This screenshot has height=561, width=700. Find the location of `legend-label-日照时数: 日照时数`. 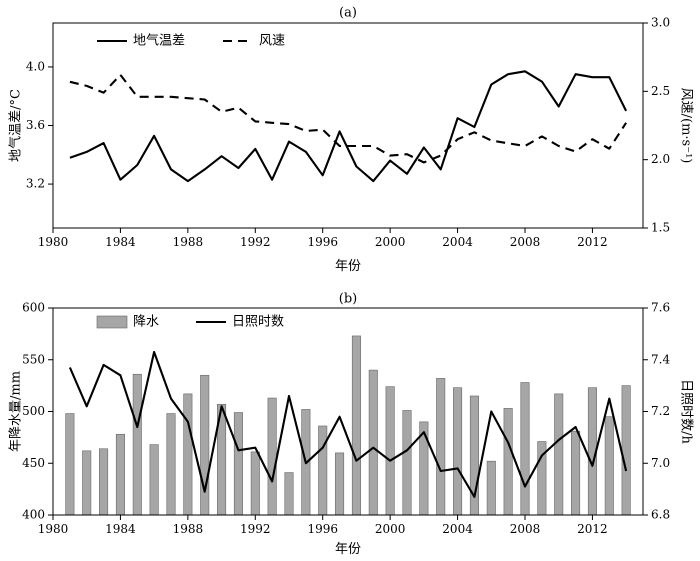

legend-label-日照时数: 日照时数 is located at coordinates (258, 322).